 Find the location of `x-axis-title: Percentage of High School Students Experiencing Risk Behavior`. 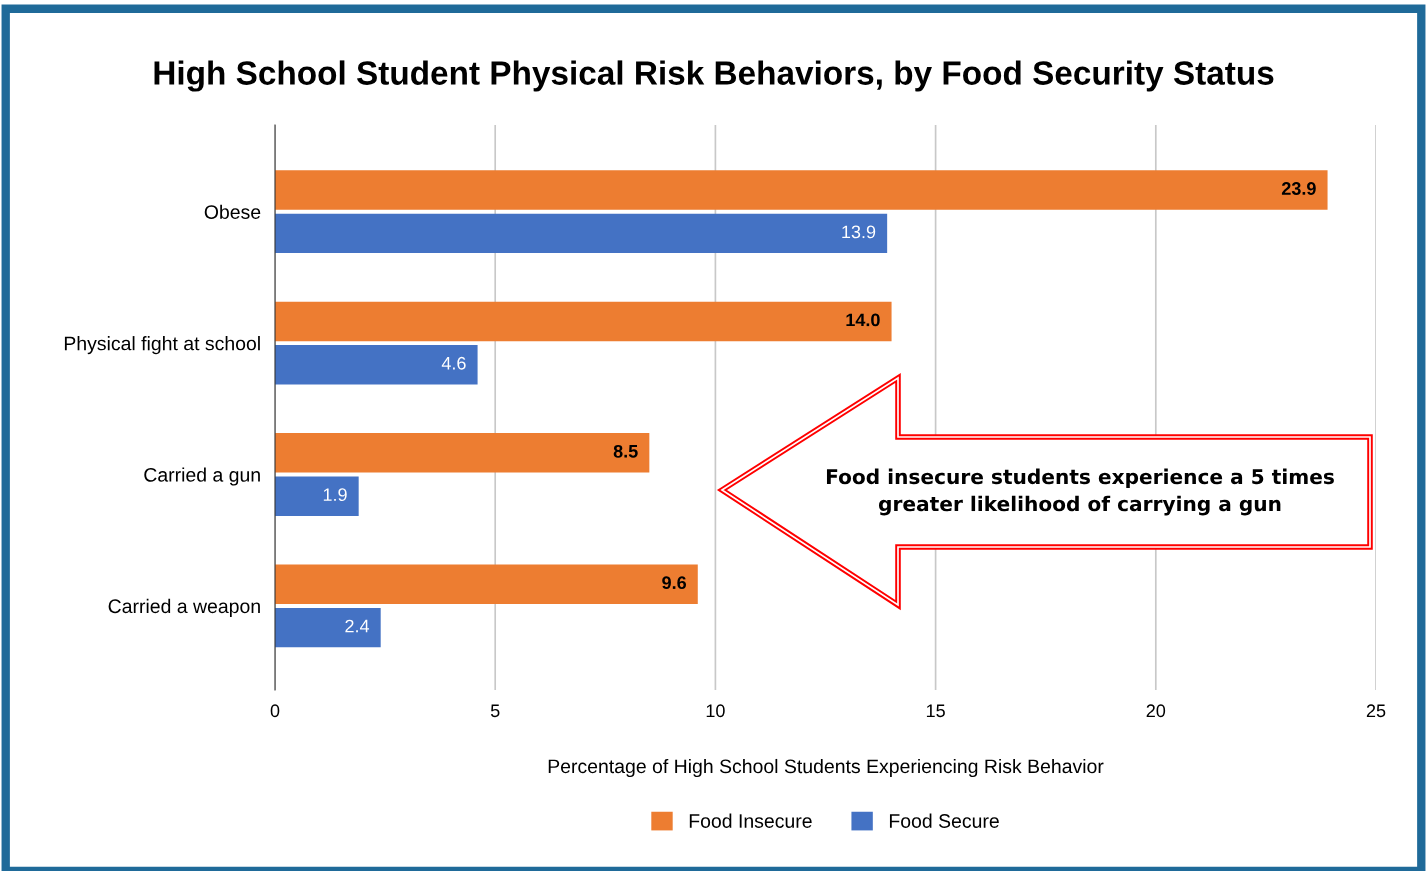

x-axis-title: Percentage of High School Students Experiencing Risk Behavior is located at coordinates (826, 768).